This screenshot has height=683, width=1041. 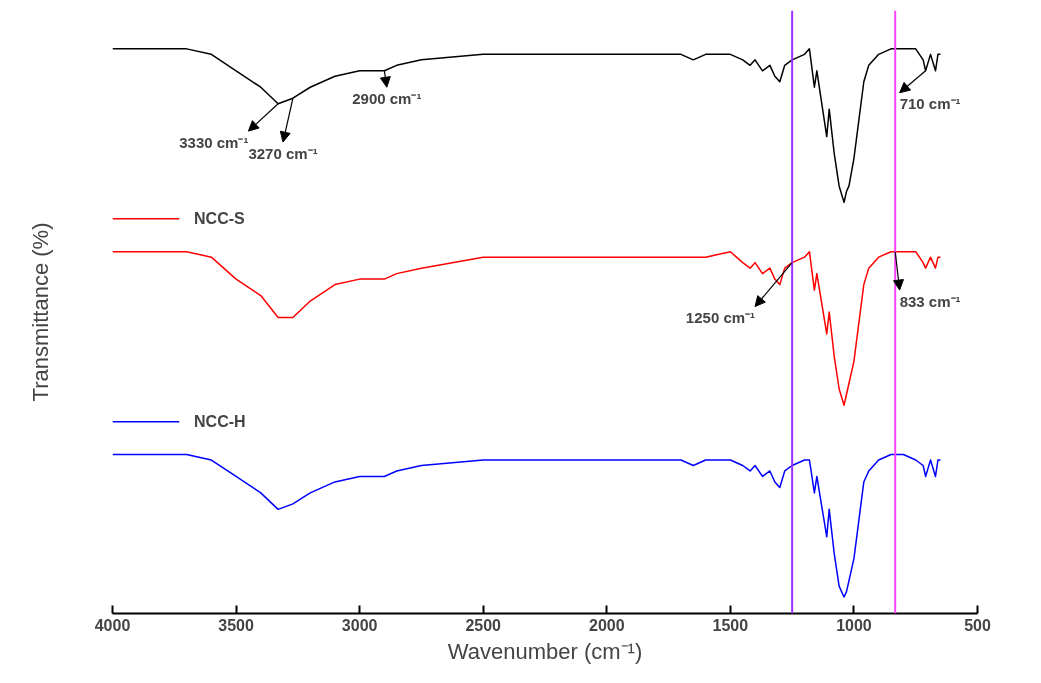 What do you see at coordinates (977, 625) in the screenshot?
I see `x-tick-label: 500` at bounding box center [977, 625].